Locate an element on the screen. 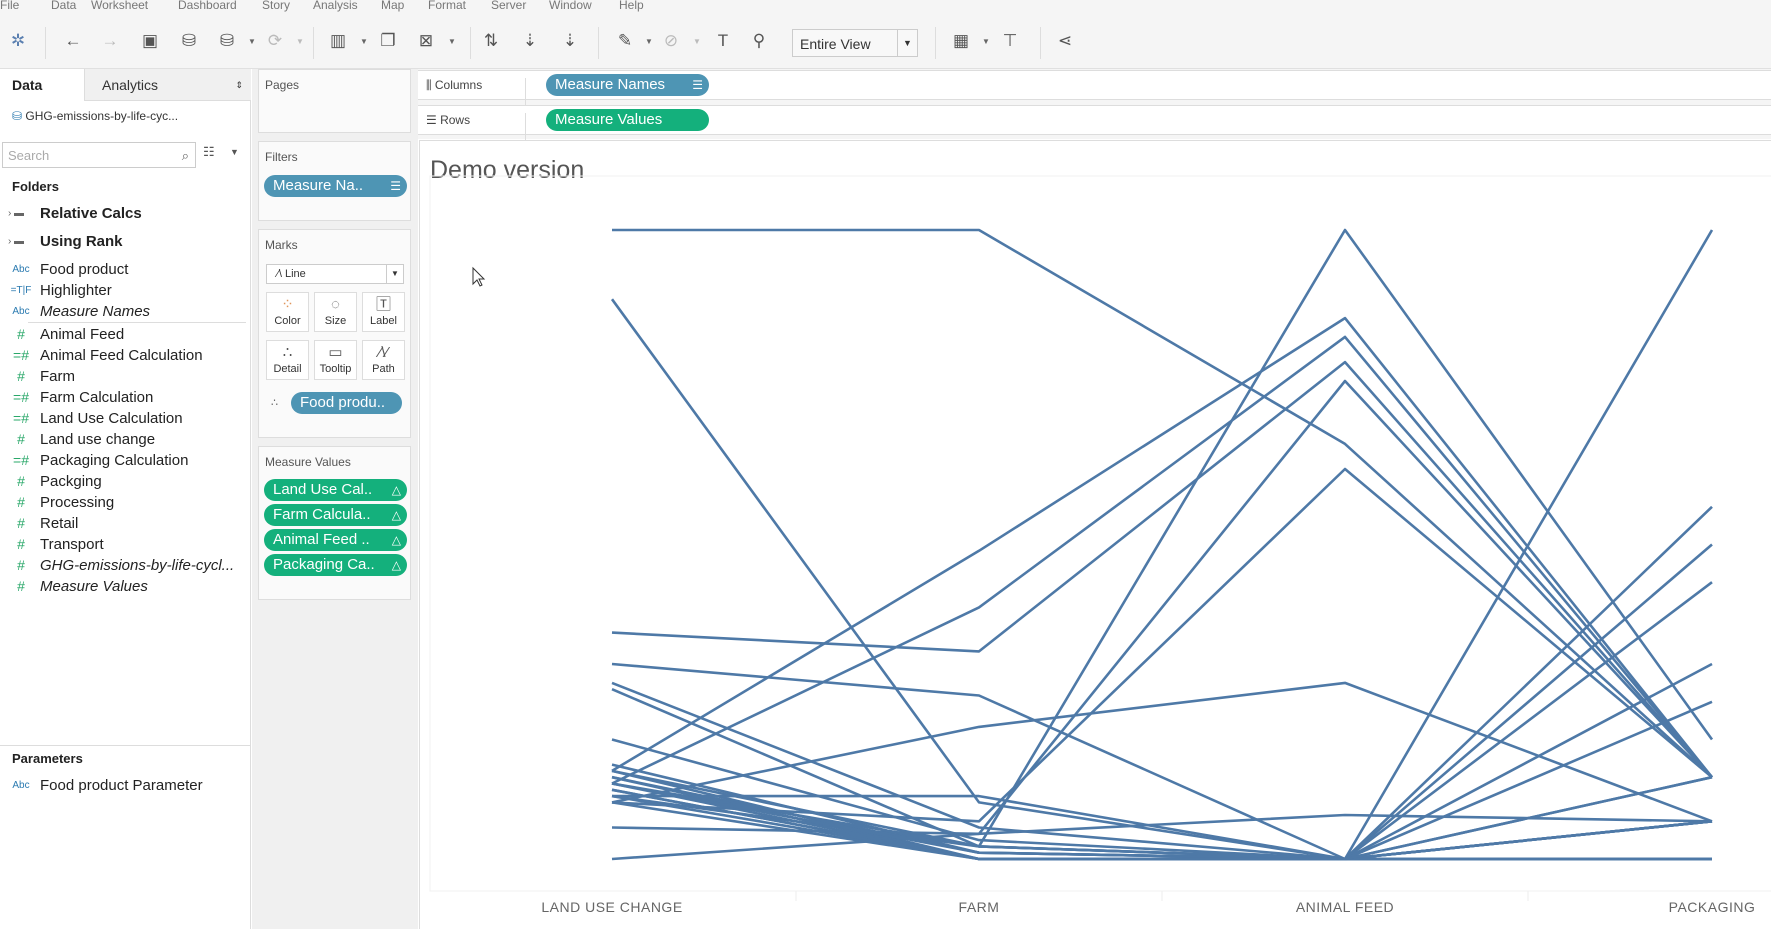  highlight-icon: ✎ is located at coordinates (625, 40).